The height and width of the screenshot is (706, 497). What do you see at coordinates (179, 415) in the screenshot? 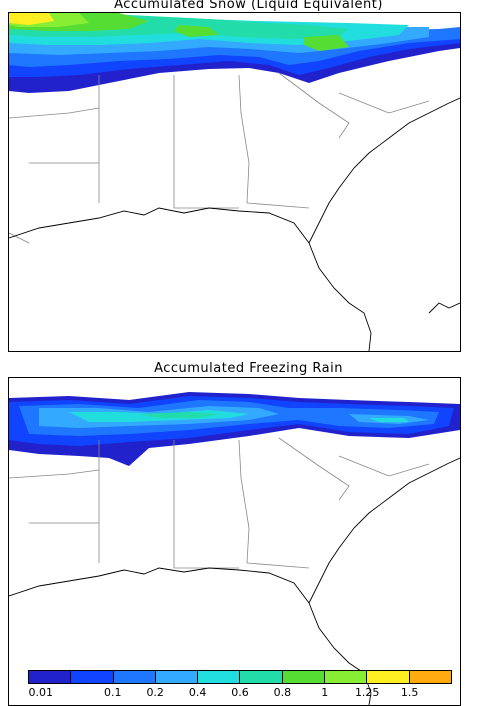
I see `rain-band-0.8` at bounding box center [179, 415].